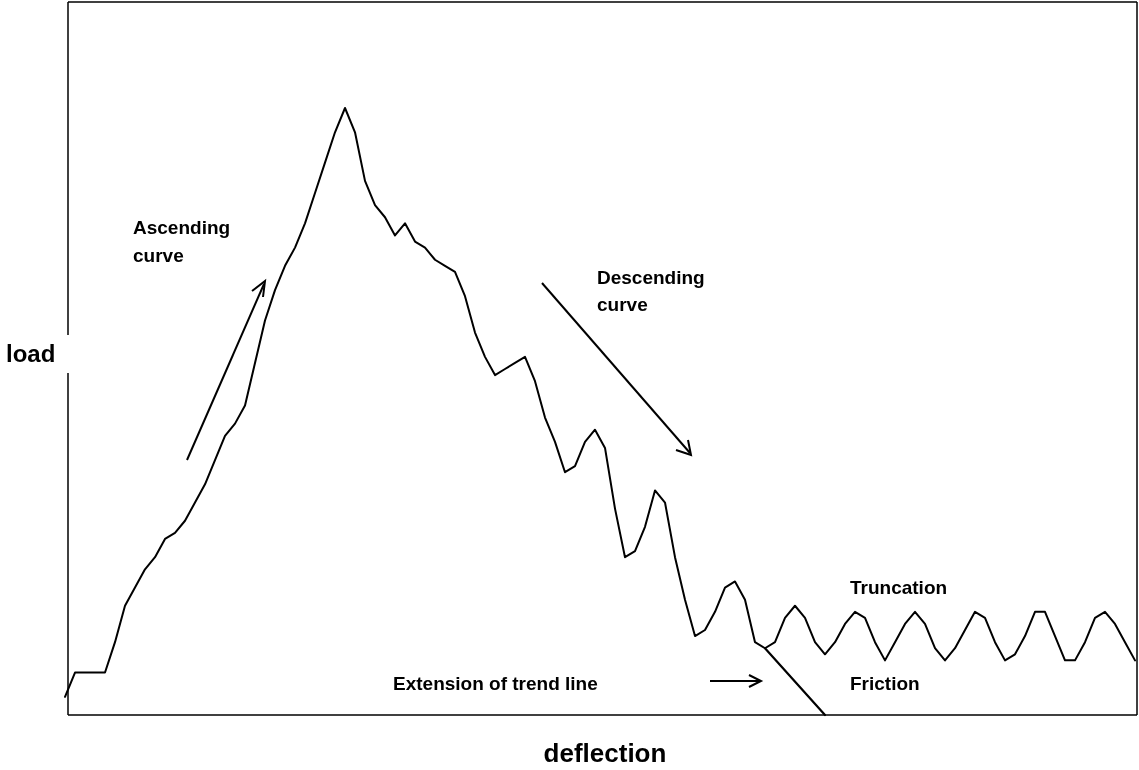 Image resolution: width=1139 pixels, height=770 pixels. What do you see at coordinates (31, 353) in the screenshot?
I see `y-axis-title: load` at bounding box center [31, 353].